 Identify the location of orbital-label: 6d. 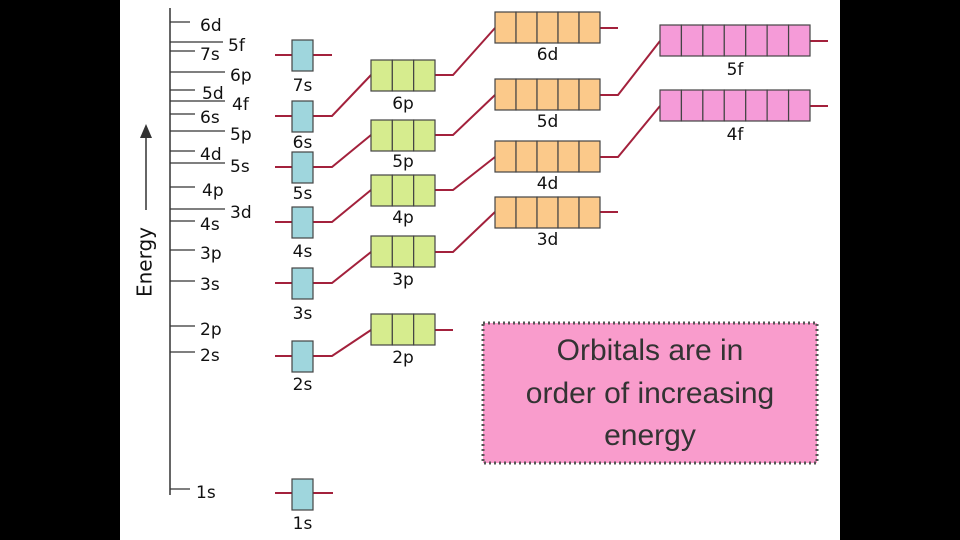
(548, 55).